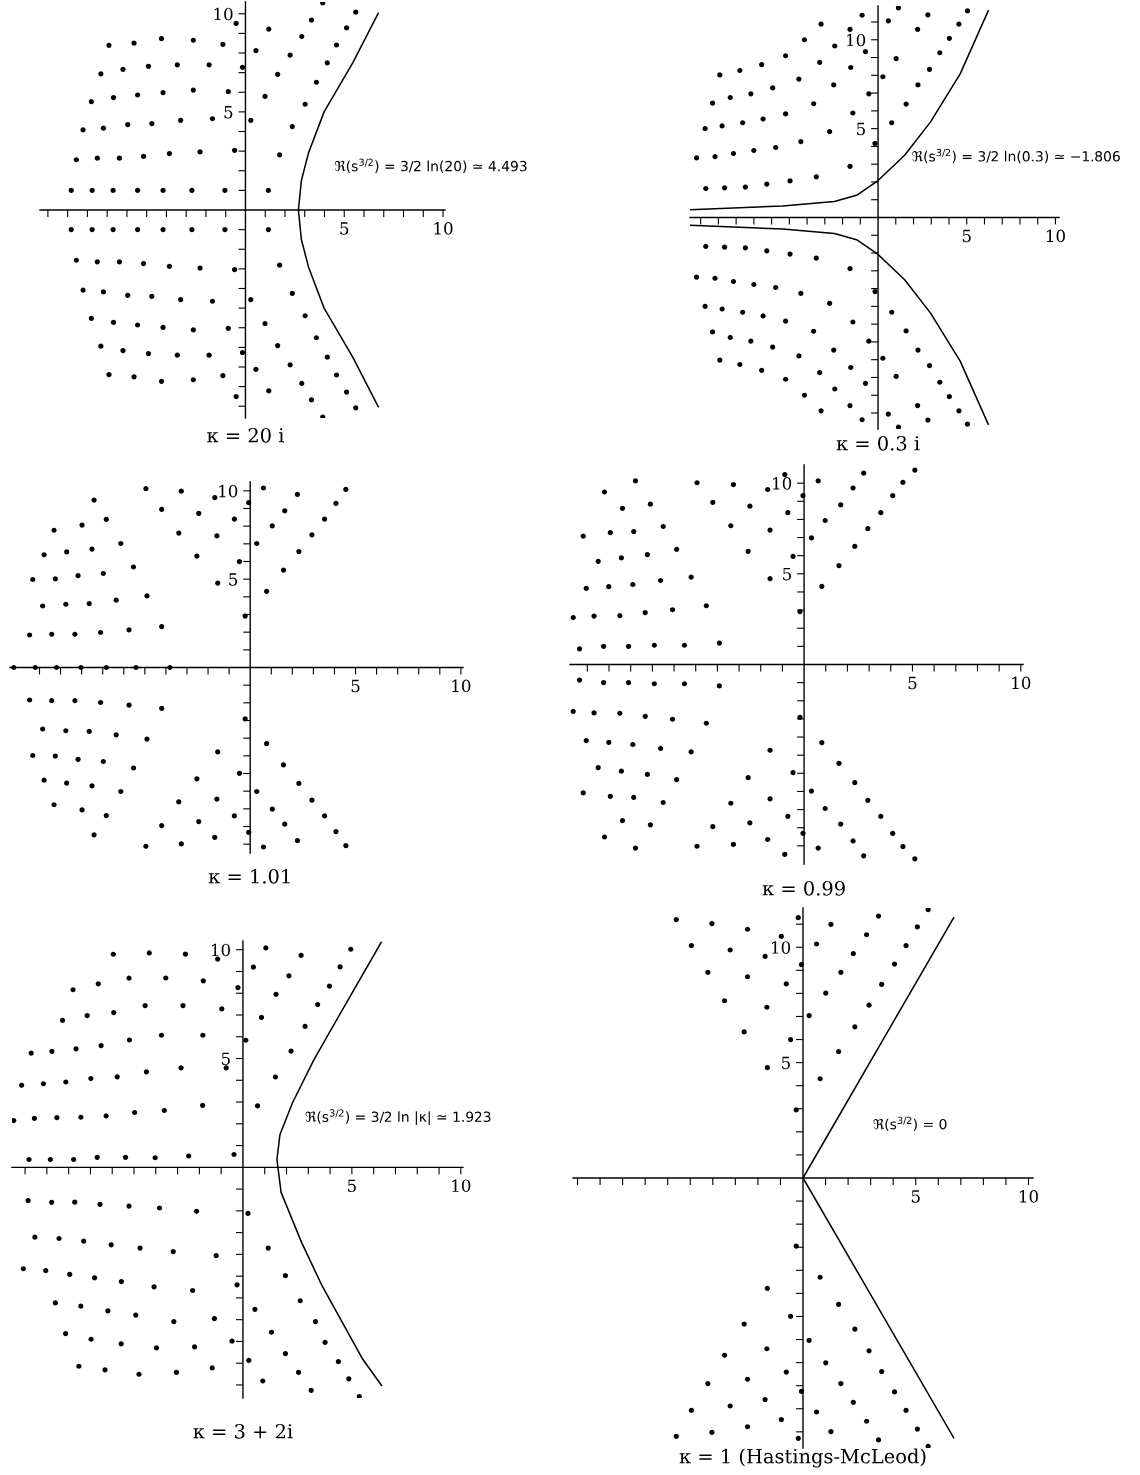  Describe the element at coordinates (878, 443) in the screenshot. I see `text: κ = 0.3 i` at that location.